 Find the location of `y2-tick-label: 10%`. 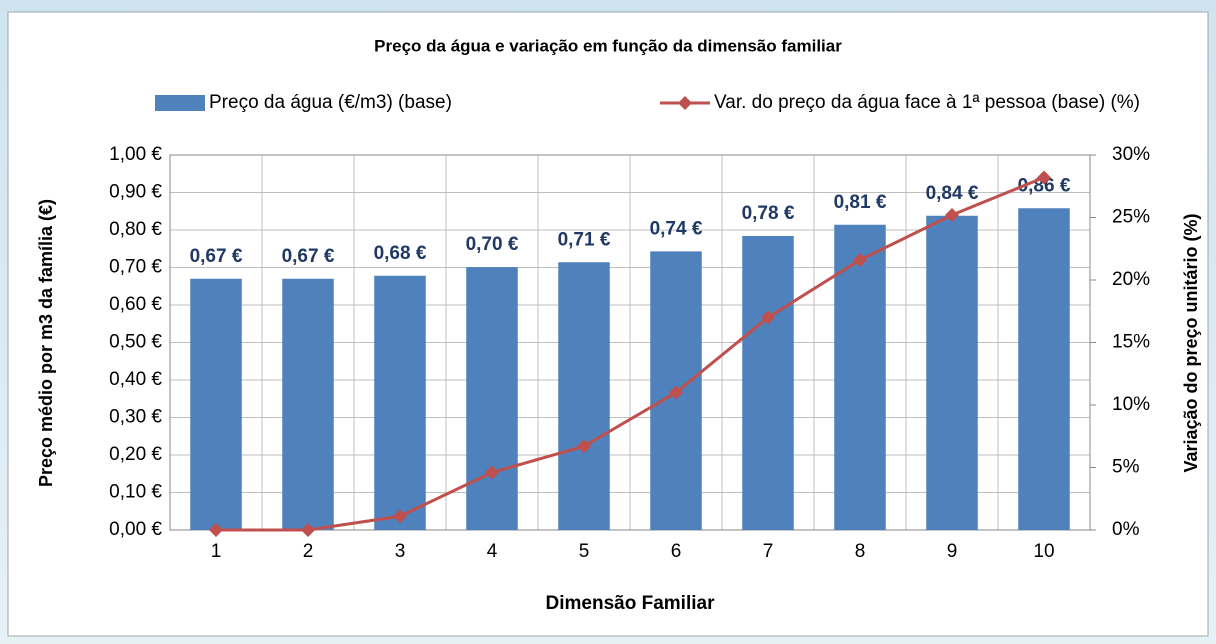

y2-tick-label: 10% is located at coordinates (1131, 404).